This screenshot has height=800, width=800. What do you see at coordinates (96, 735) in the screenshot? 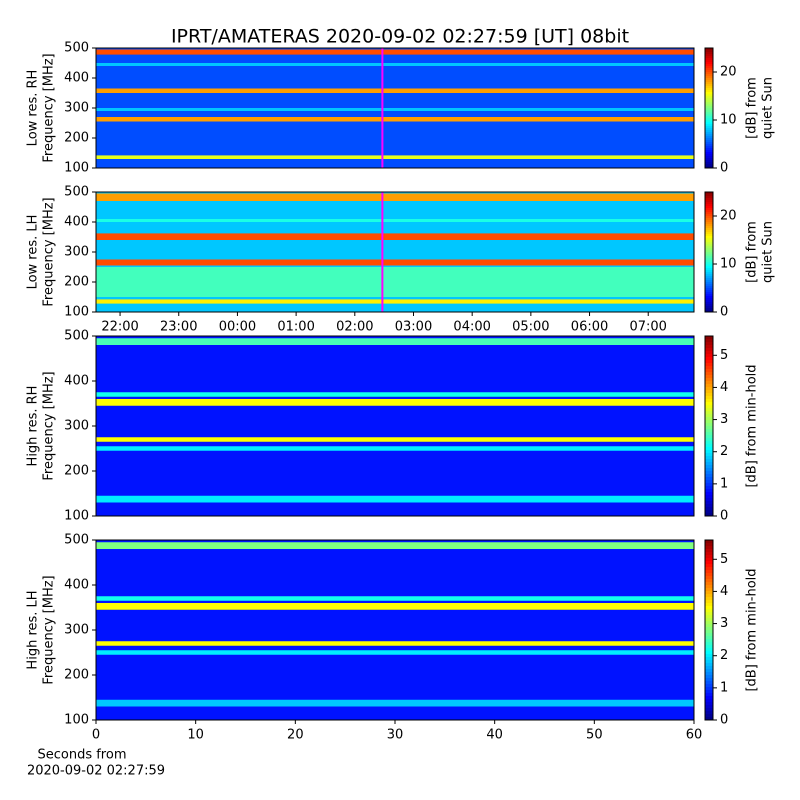
I see `x-tick-label: 0` at bounding box center [96, 735].